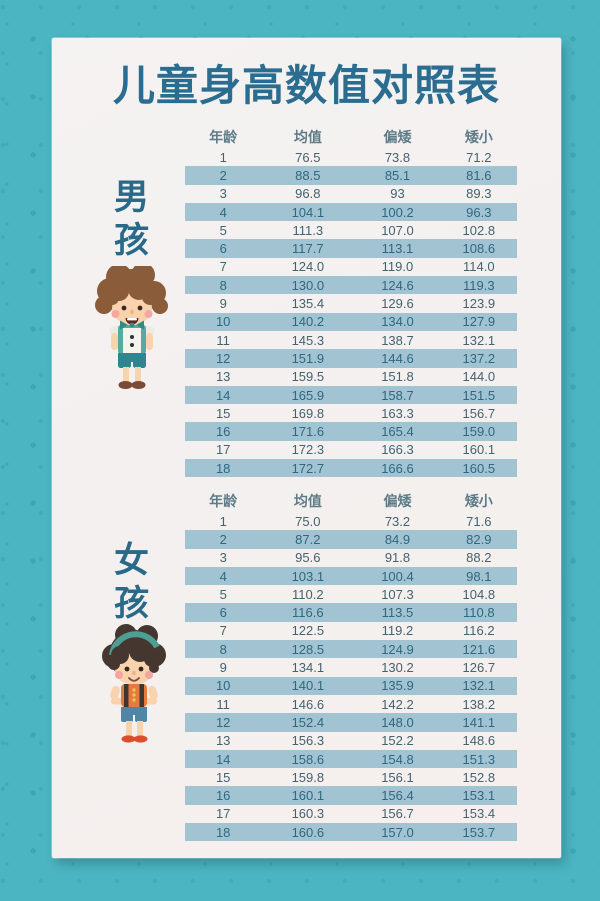 The height and width of the screenshot is (901, 600). I want to click on boy-illustration, so click(131, 327).